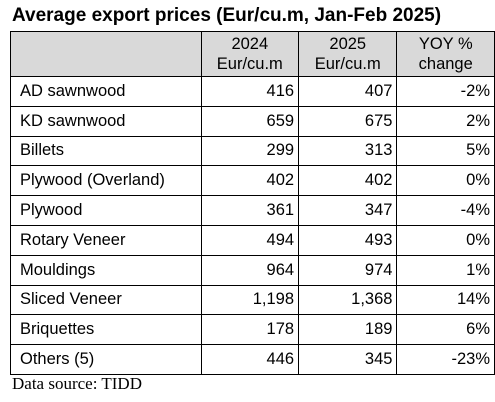 This screenshot has height=402, width=495. I want to click on header-2025-unit: Eur/cu.m, so click(347, 64).